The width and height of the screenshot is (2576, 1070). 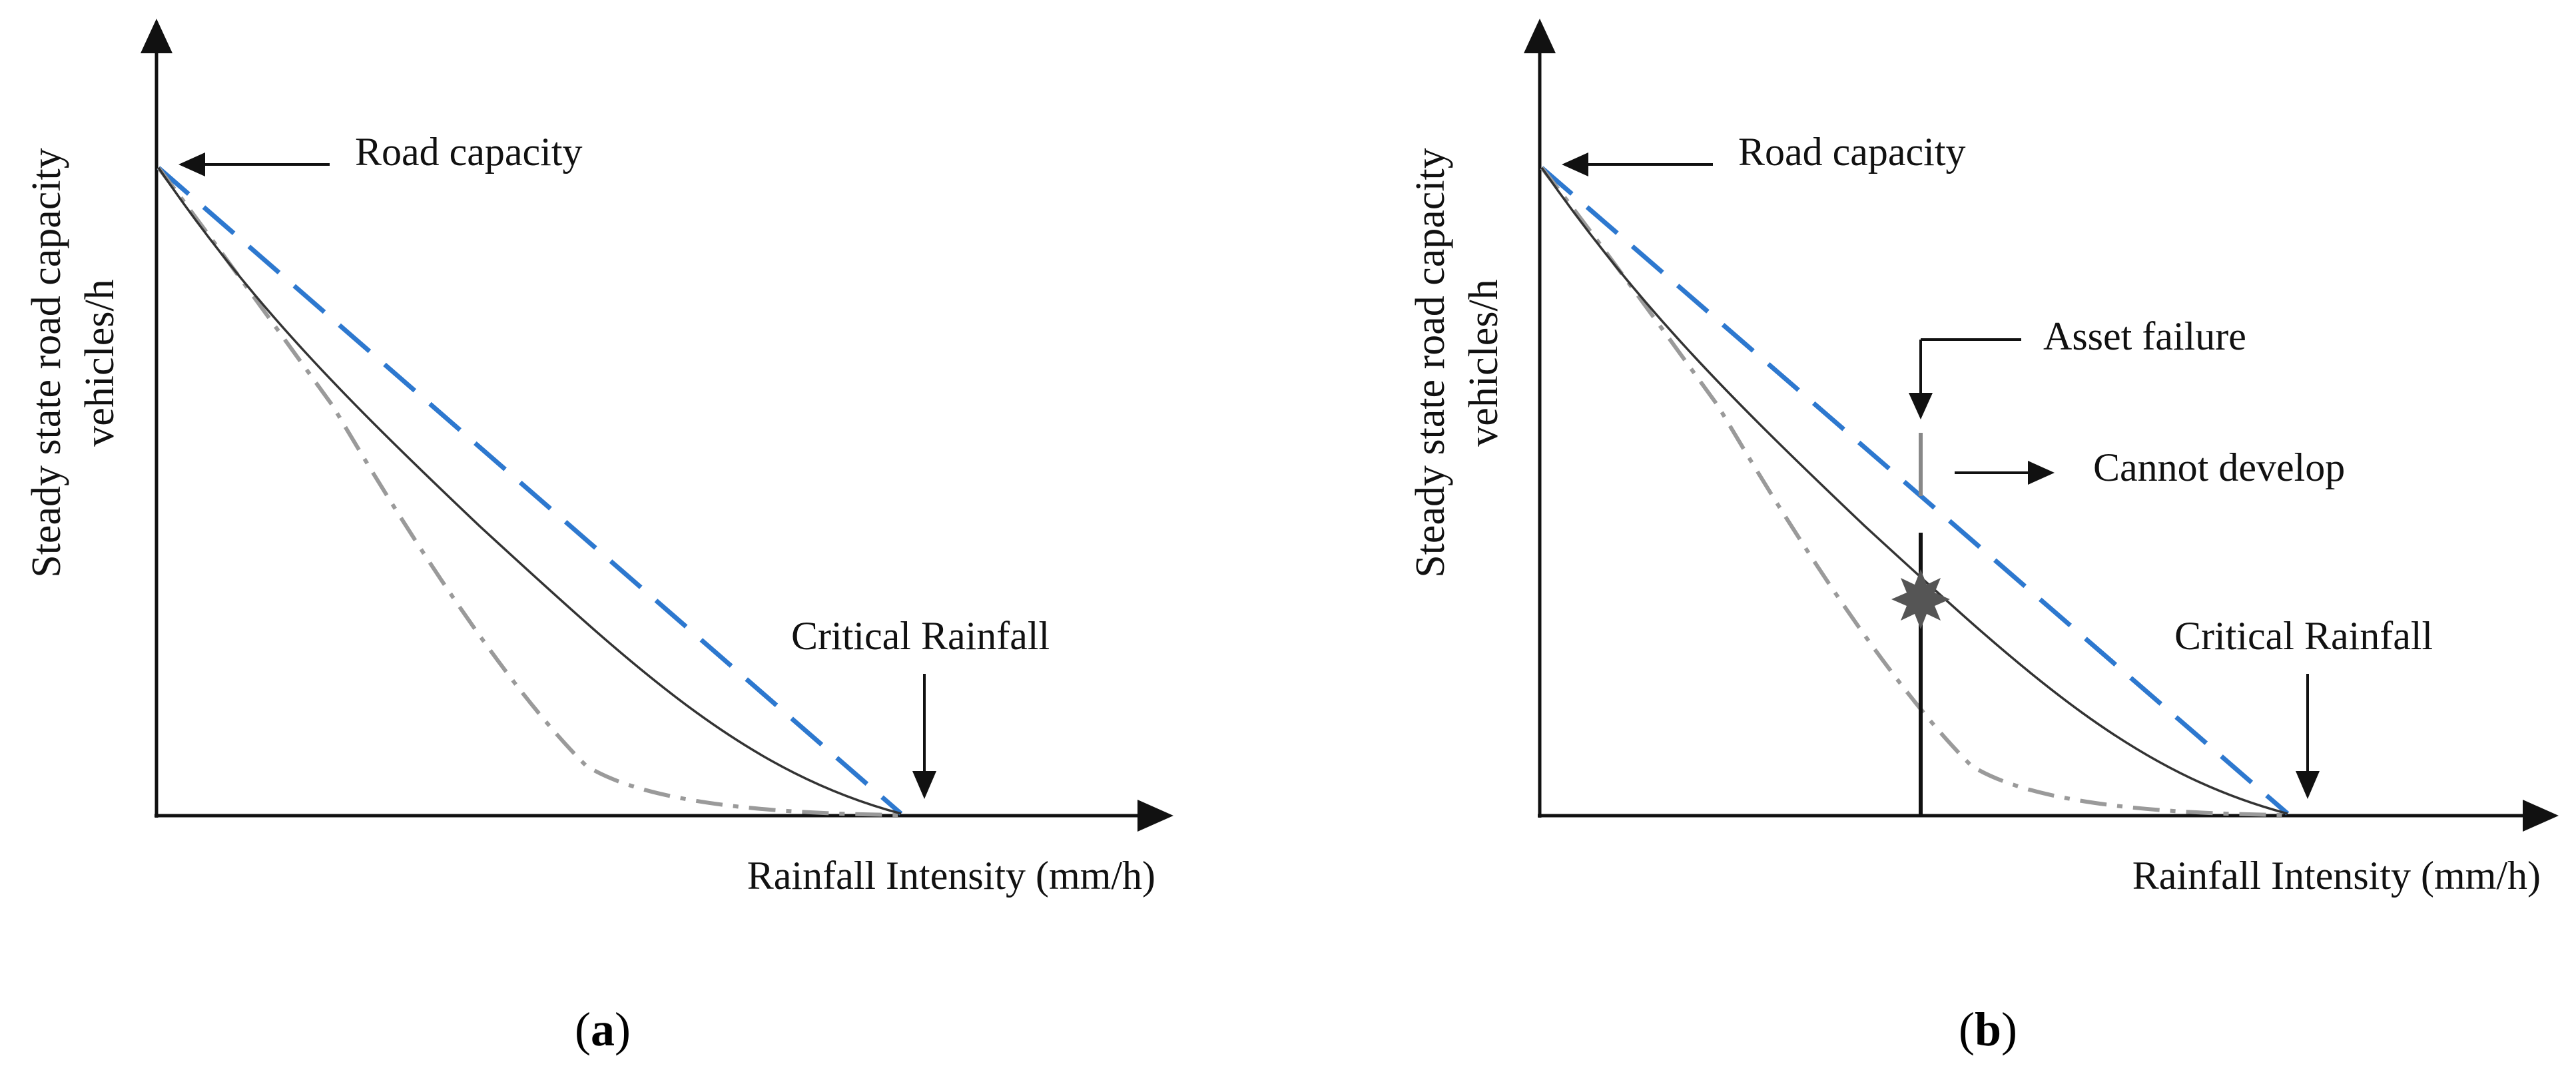 I want to click on cannot-develop-arrowhead, so click(x=2041, y=473).